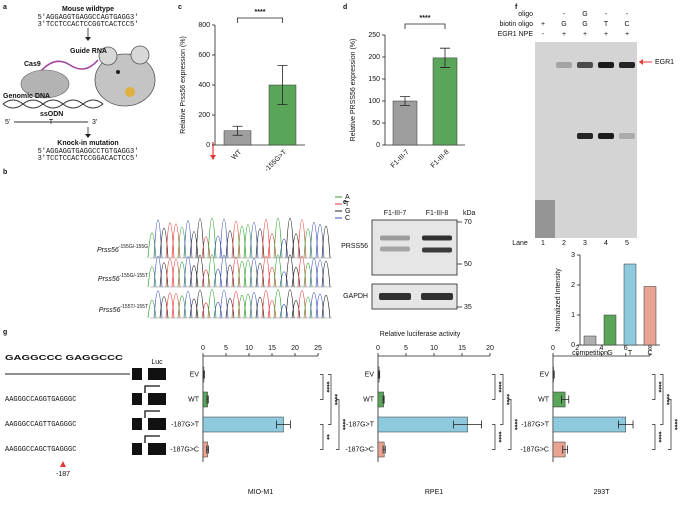 This screenshot has height=509, width=685. I want to click on lane-number: 3, so click(585, 243).